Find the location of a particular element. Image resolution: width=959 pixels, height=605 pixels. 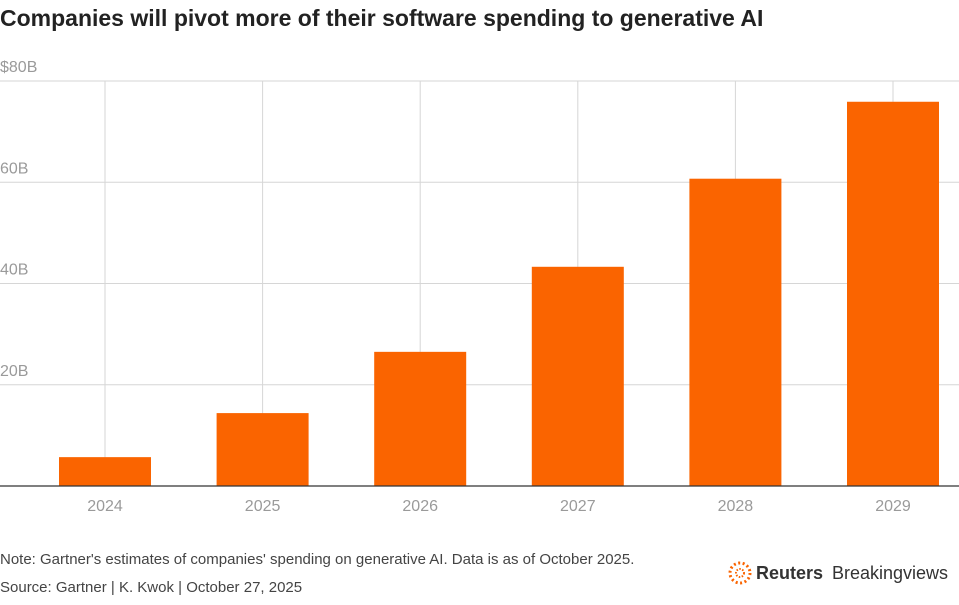

x-tick-label: 2025 is located at coordinates (263, 506).